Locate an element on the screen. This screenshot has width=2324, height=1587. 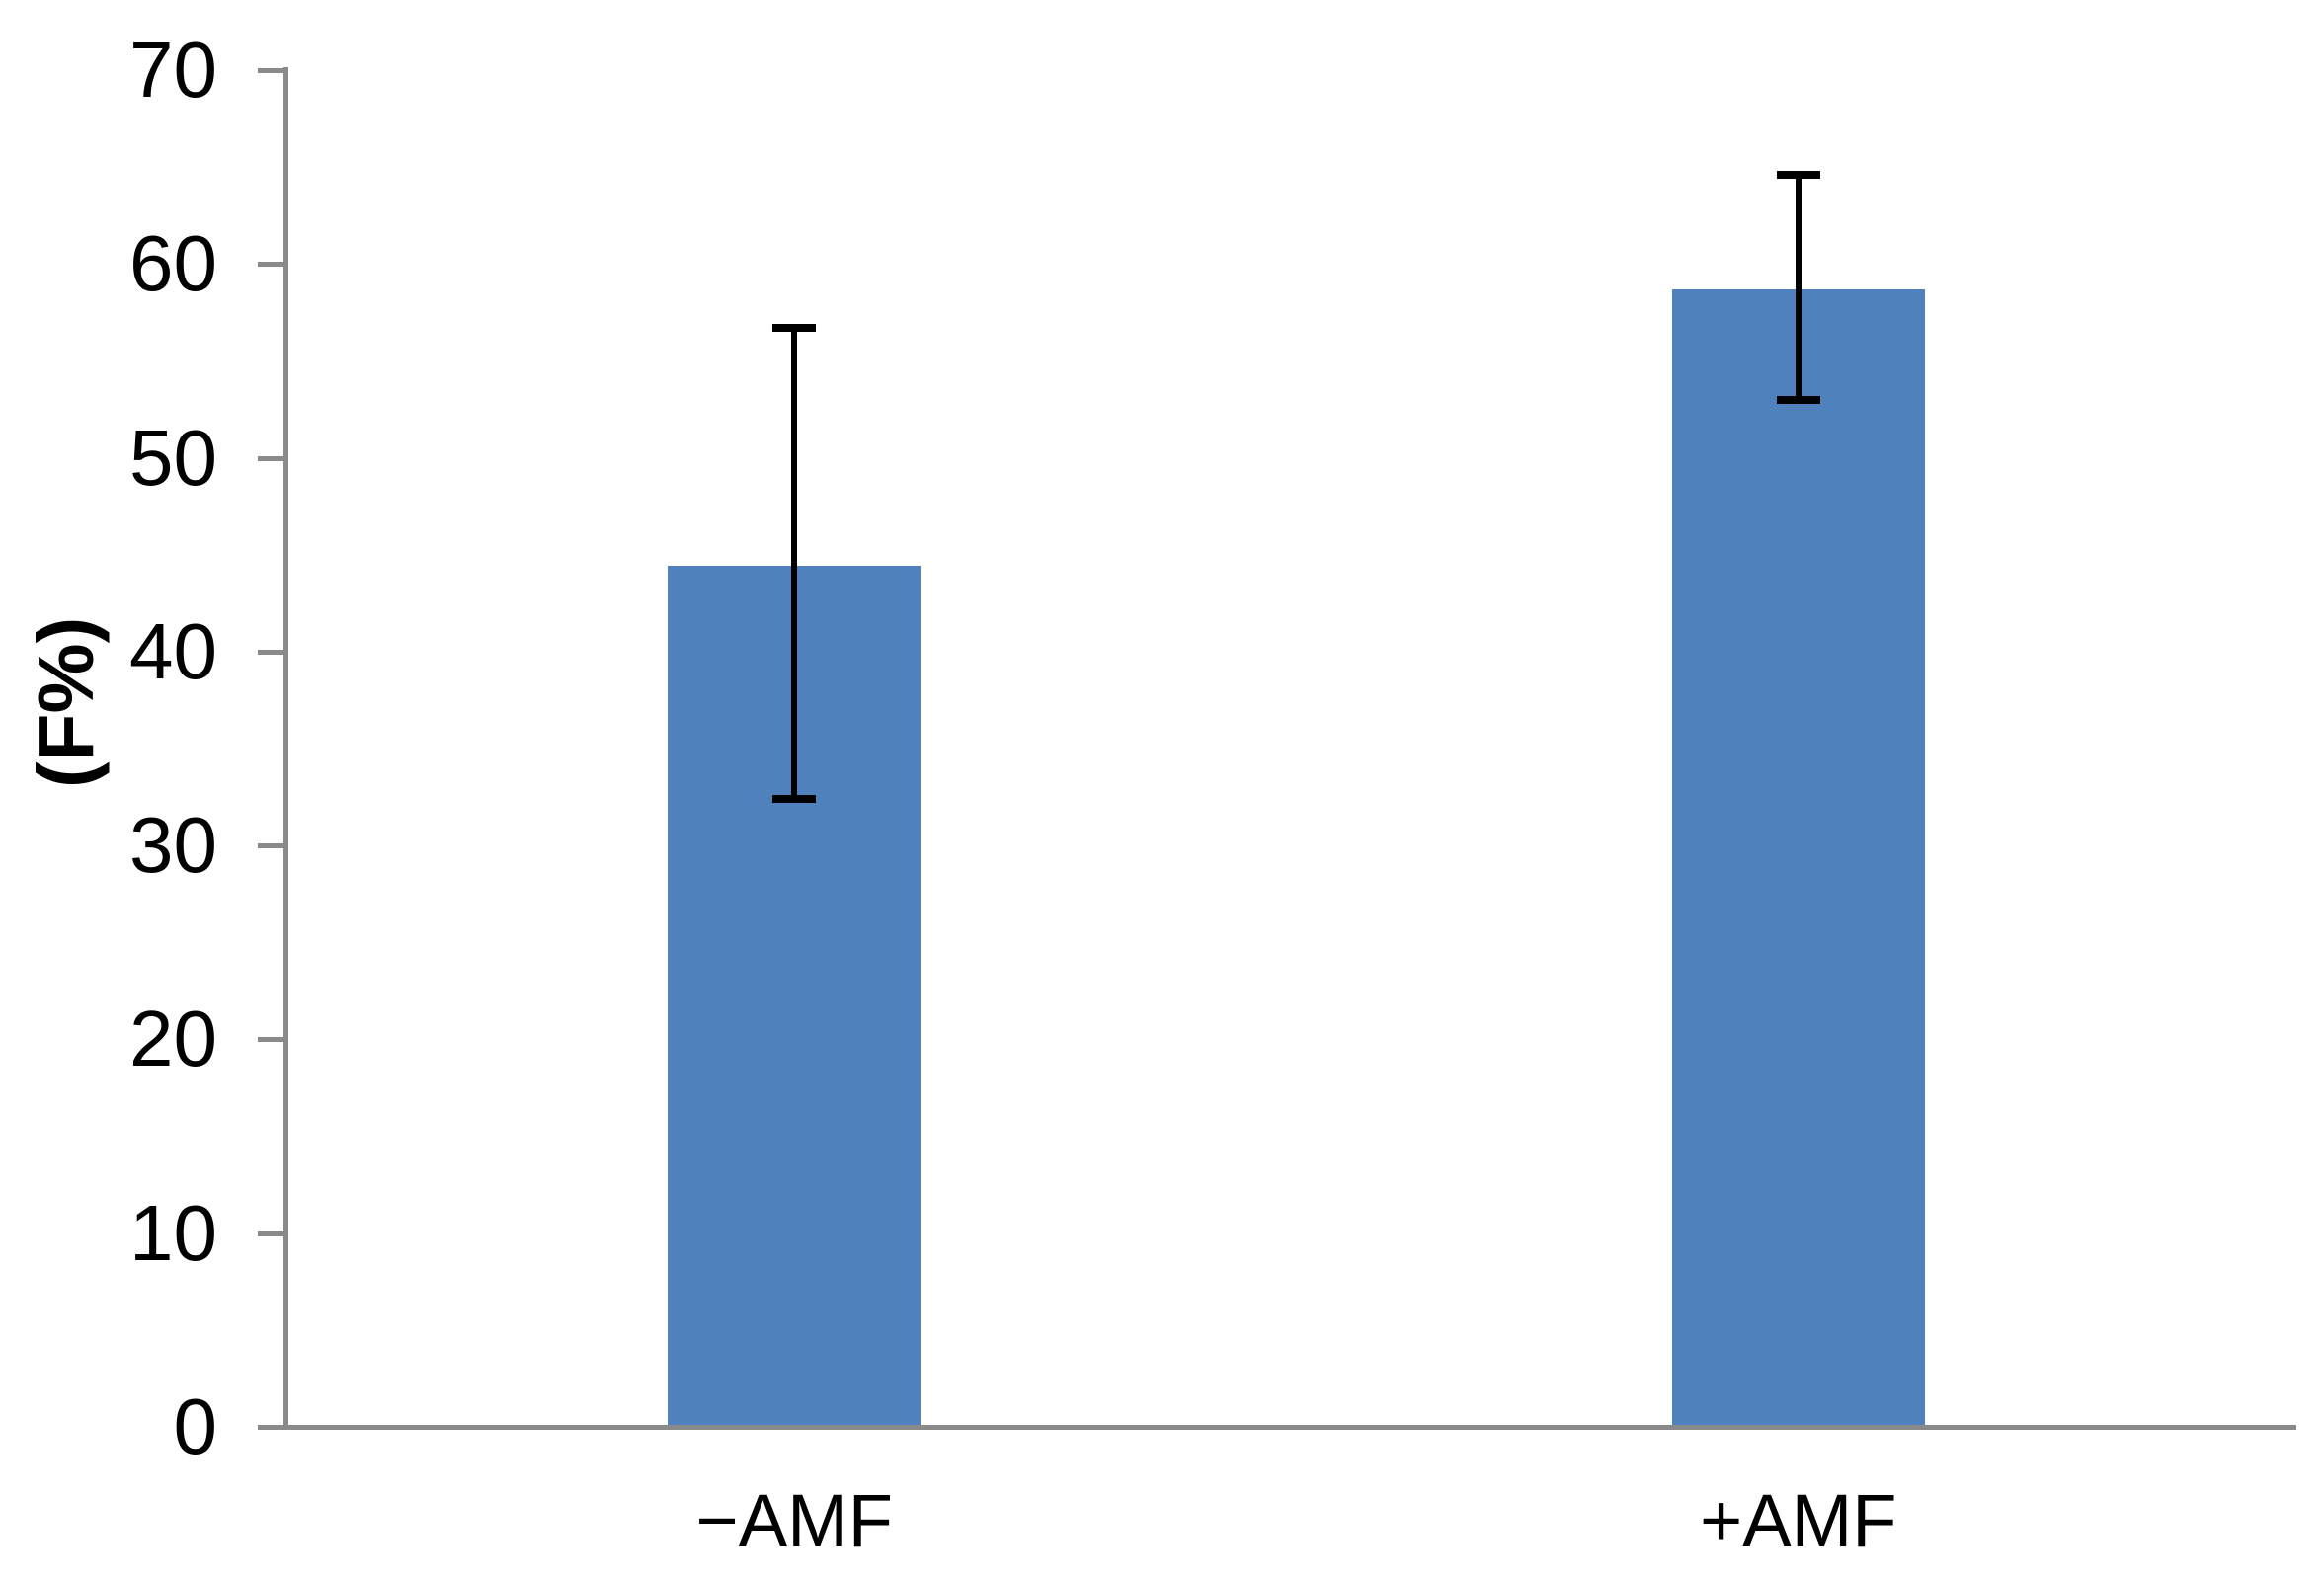
y-axis-title: (F%) is located at coordinates (66, 702).